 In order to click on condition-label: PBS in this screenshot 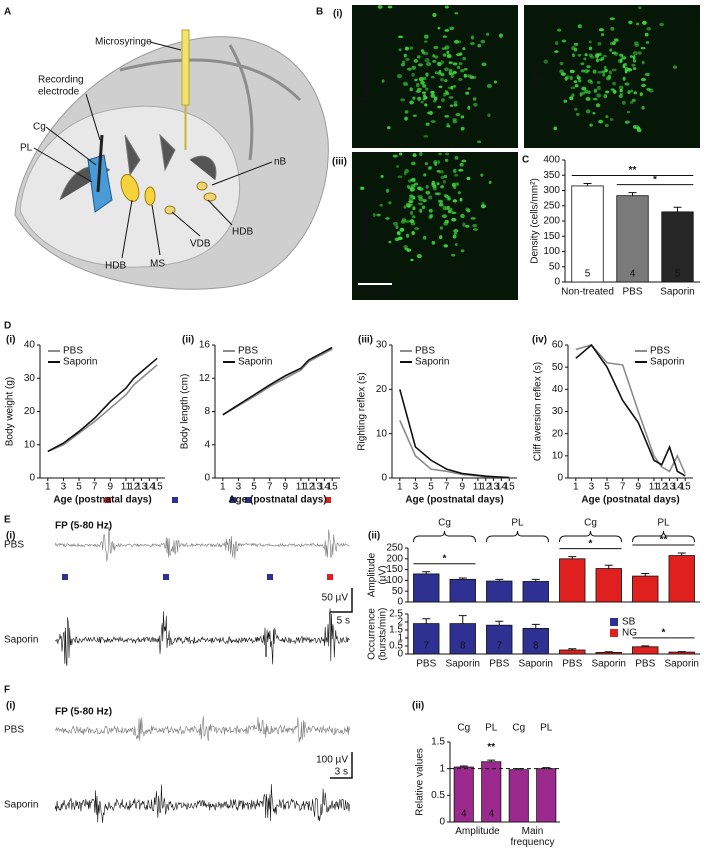, I will do `click(538, 76)`.